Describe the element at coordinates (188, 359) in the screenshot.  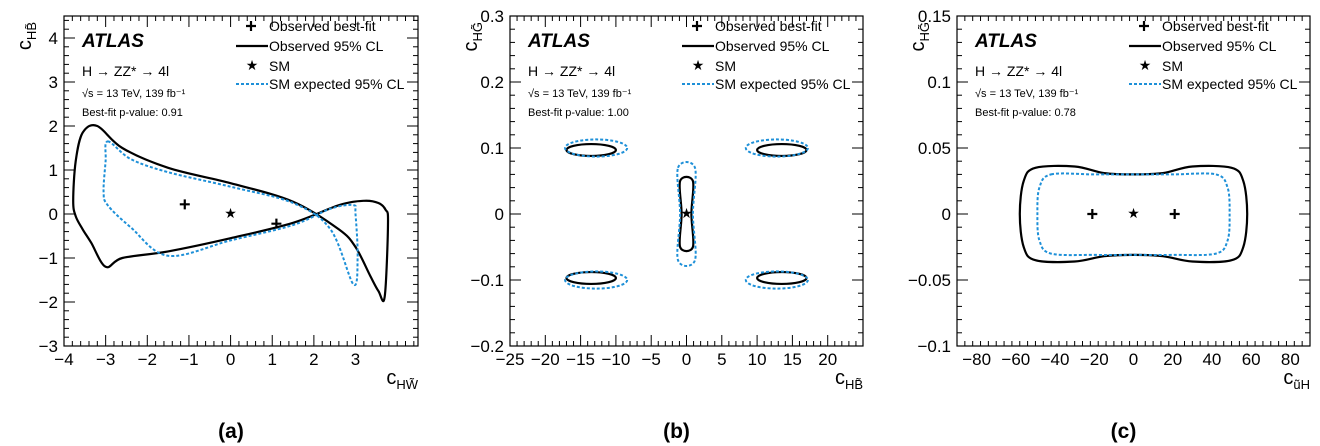
I see `x-tick-label: −1` at that location.